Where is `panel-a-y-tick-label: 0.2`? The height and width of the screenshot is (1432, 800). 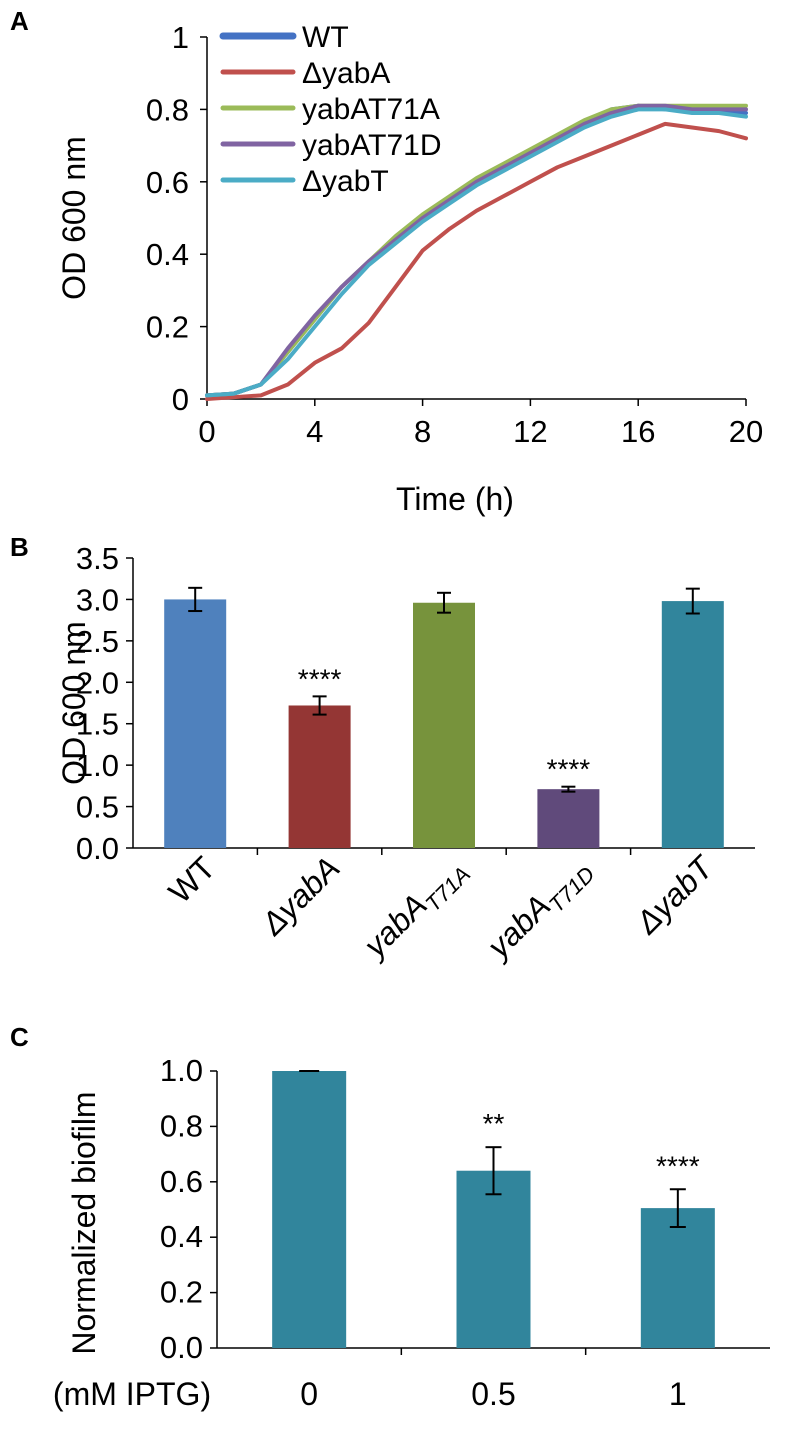 panel-a-y-tick-label: 0.2 is located at coordinates (167, 327).